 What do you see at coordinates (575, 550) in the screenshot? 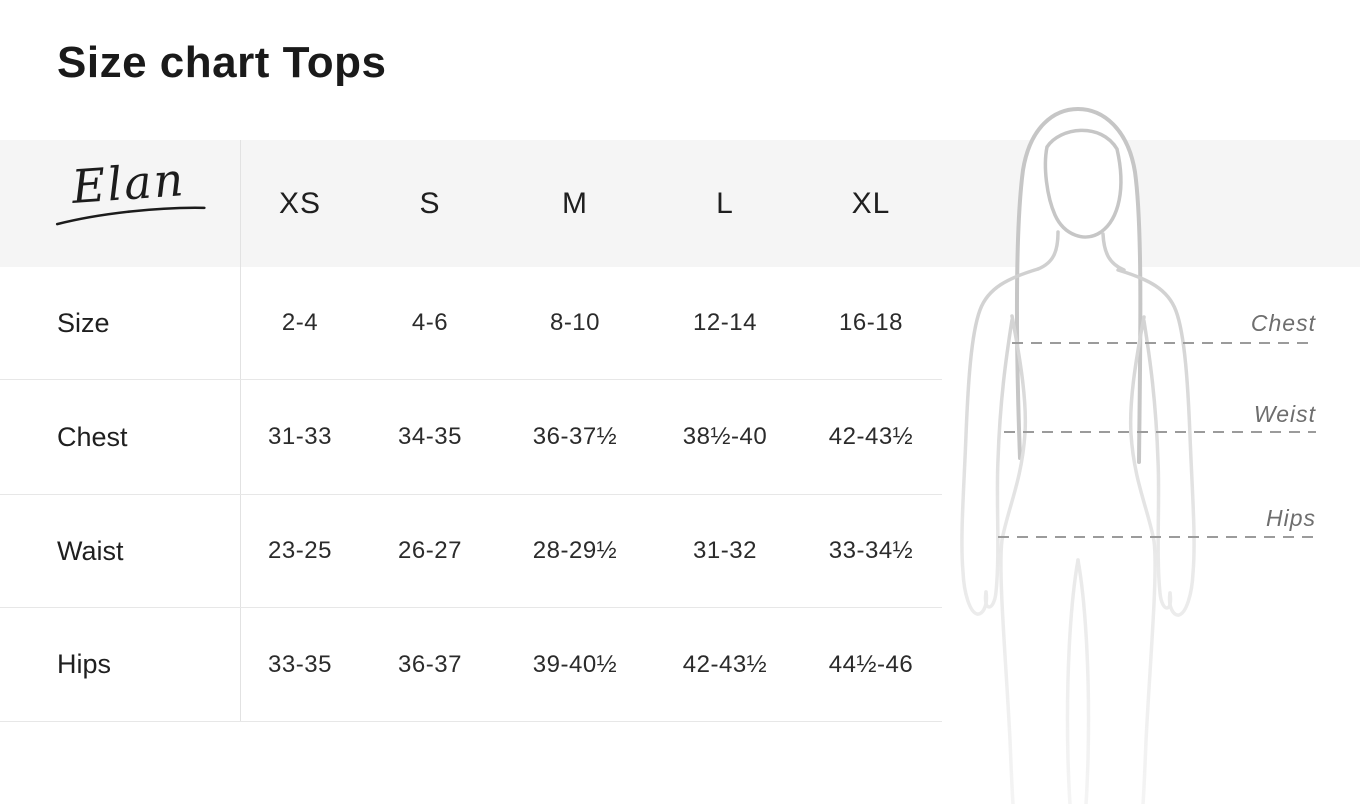
I see `waist-value-m: 28-29½` at bounding box center [575, 550].